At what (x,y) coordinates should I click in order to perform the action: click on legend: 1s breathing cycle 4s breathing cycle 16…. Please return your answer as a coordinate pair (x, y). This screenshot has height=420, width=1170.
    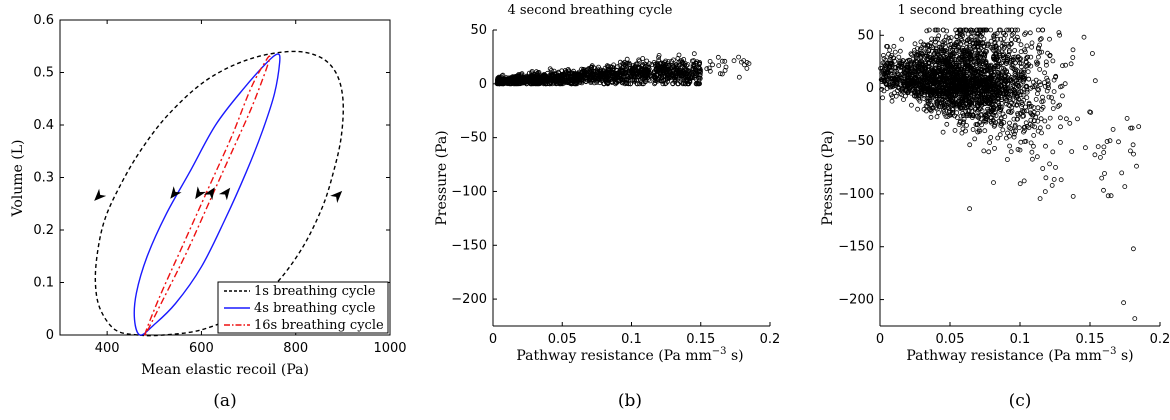
    Looking at the image, I should click on (303, 307).